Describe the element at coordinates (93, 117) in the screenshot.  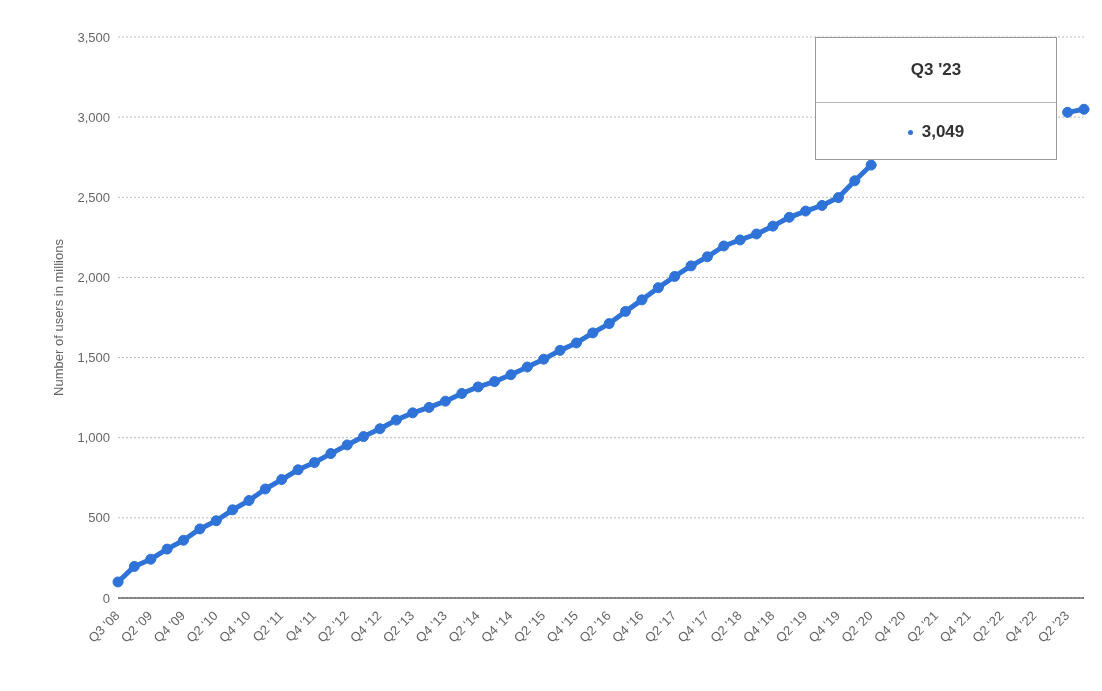
I see `y-tick-label: 3,000` at that location.